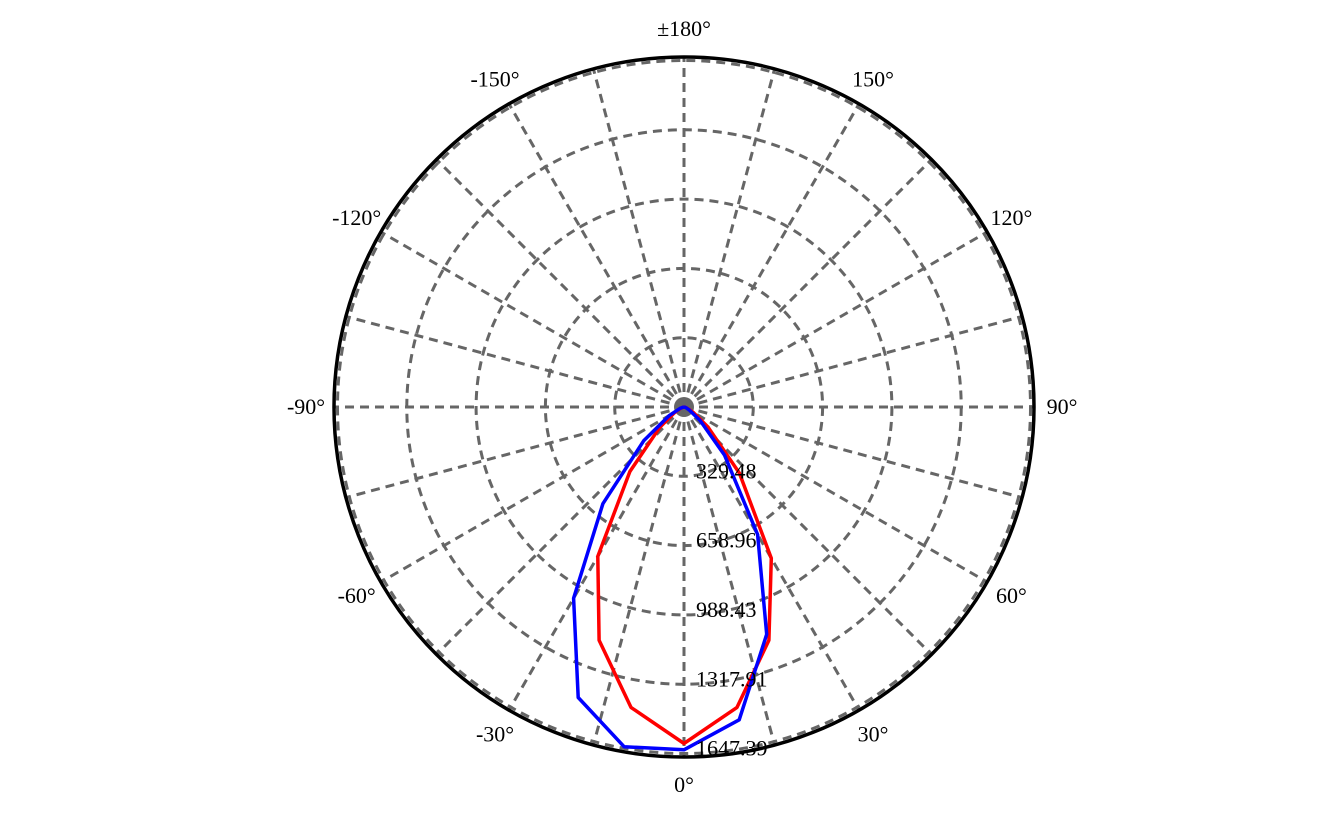 This screenshot has width=1331, height=819. What do you see at coordinates (873, 733) in the screenshot?
I see `theta-tick-label: 30°` at bounding box center [873, 733].